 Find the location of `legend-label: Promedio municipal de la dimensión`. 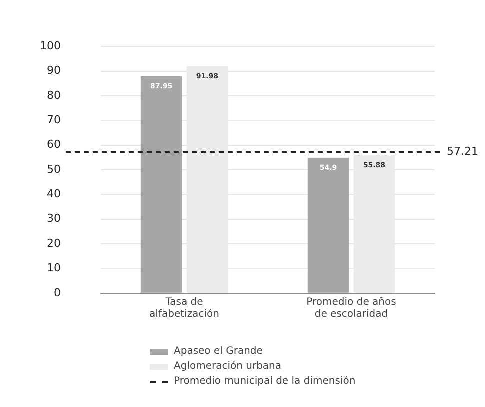

legend-label: Promedio municipal de la dimensión is located at coordinates (265, 382).